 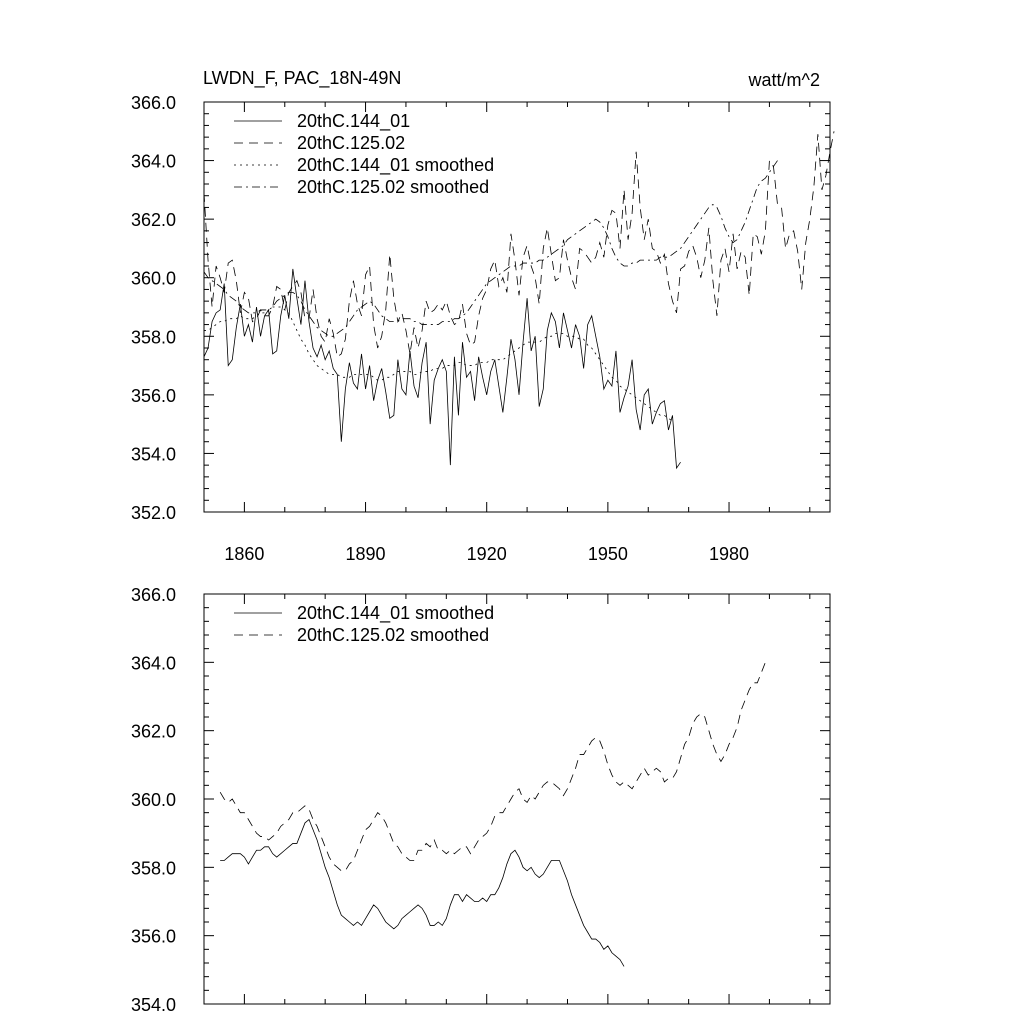 I want to click on x-tick-label: 1980, so click(x=729, y=554).